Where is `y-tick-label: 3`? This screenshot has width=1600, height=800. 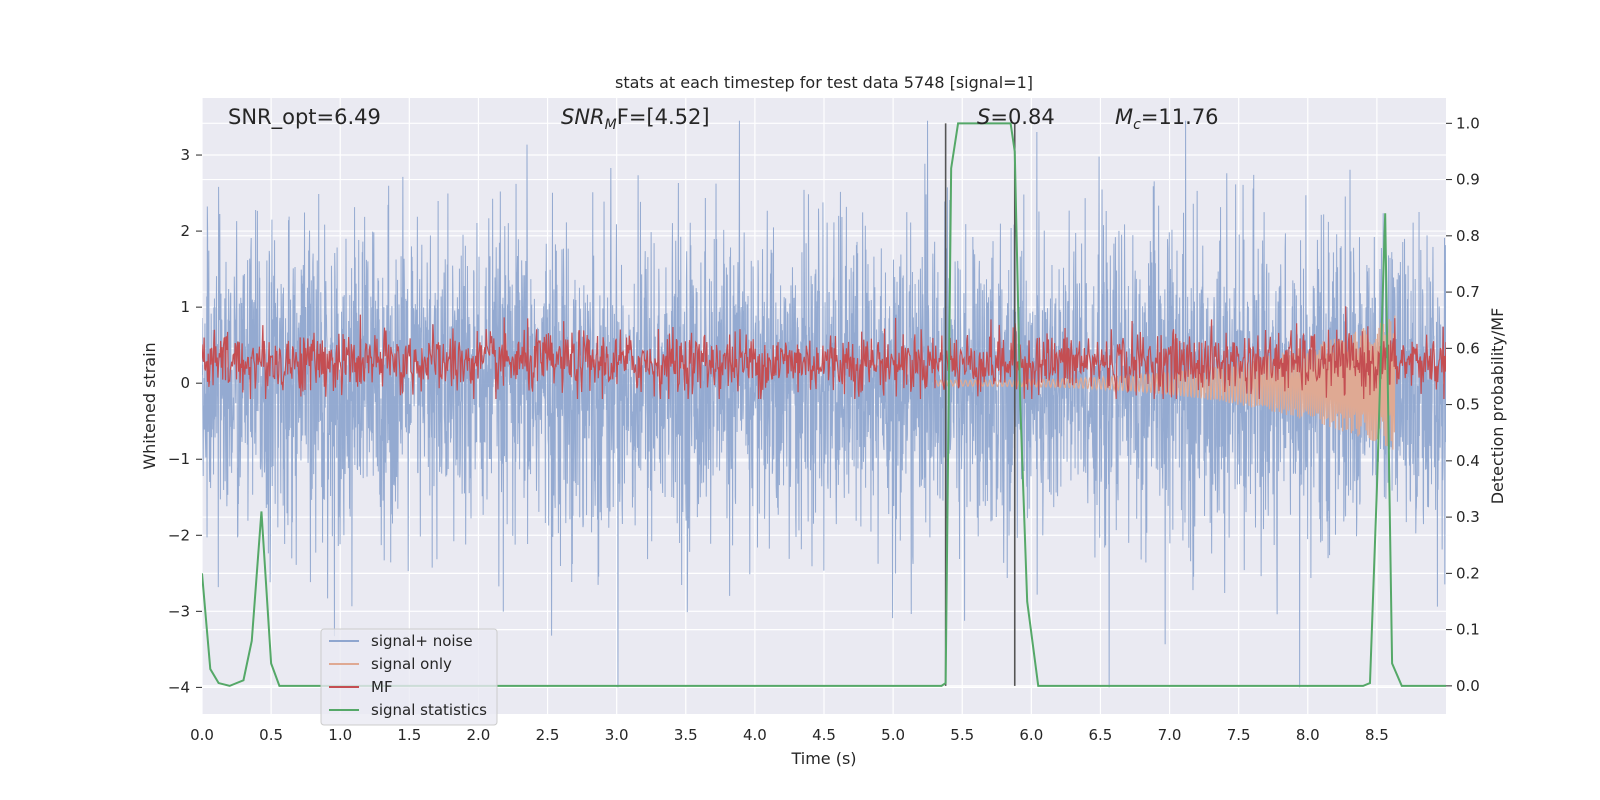
y-tick-label: 3 is located at coordinates (185, 155).